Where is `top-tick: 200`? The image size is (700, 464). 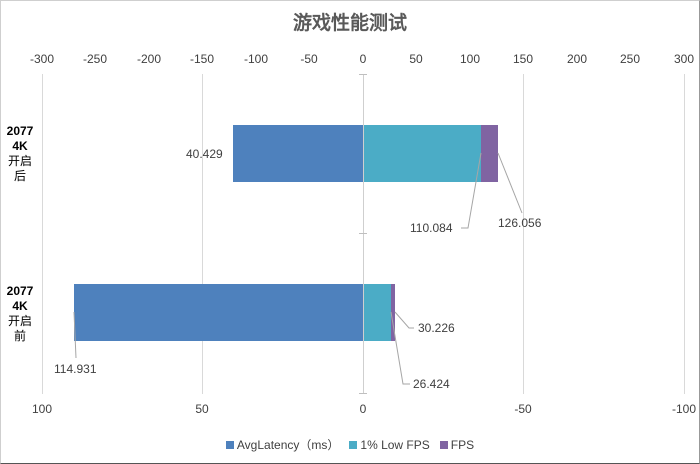 top-tick: 200 is located at coordinates (577, 59).